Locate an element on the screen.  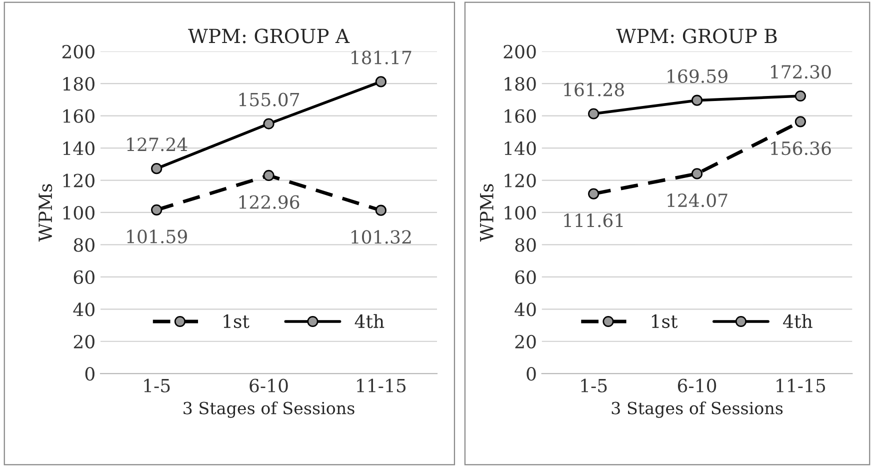
data-label: 161.28 is located at coordinates (594, 89).